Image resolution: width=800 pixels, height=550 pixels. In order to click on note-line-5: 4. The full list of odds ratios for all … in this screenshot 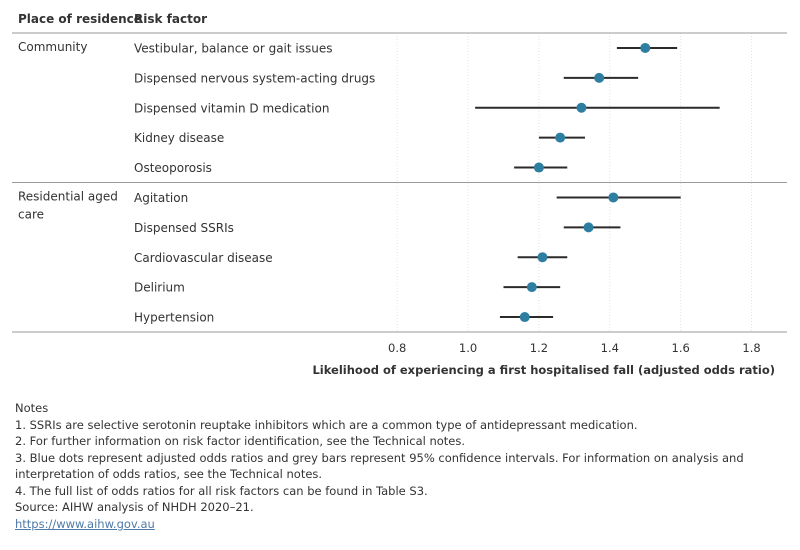, I will do `click(221, 490)`.